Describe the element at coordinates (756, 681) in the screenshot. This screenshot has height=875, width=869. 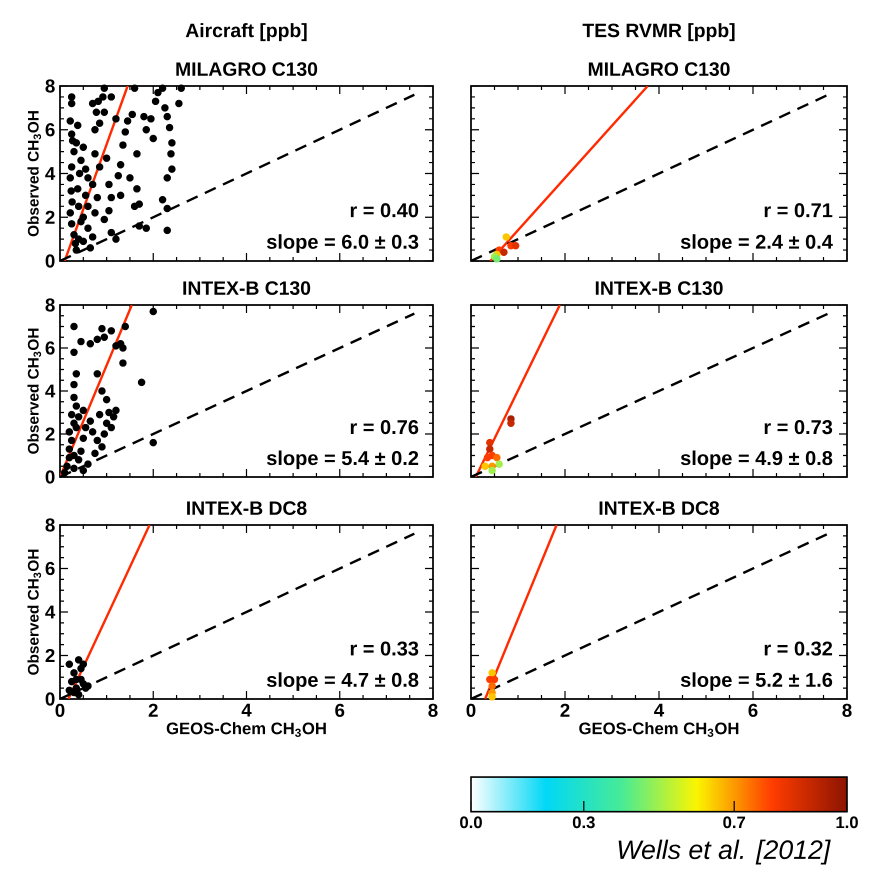
I see `annotation: slope = 5.2 ± 1.6` at that location.